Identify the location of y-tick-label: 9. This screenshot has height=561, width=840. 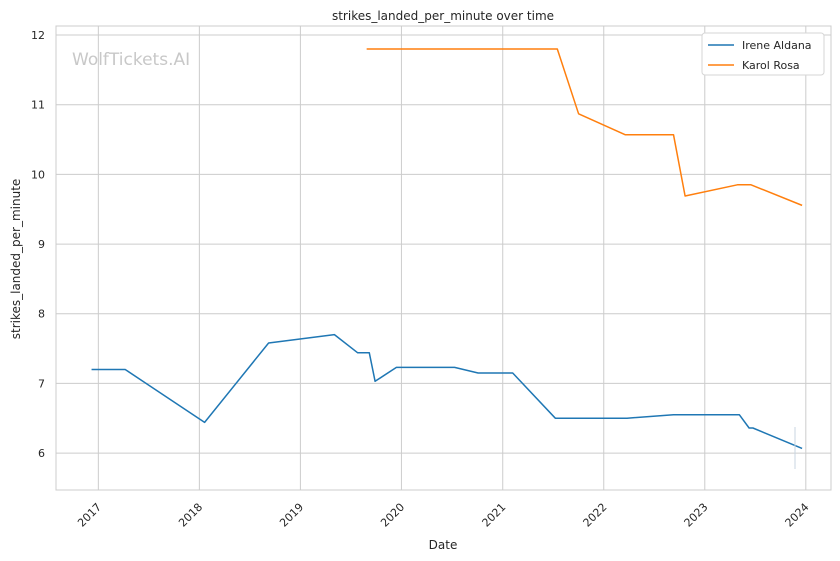
(41, 244).